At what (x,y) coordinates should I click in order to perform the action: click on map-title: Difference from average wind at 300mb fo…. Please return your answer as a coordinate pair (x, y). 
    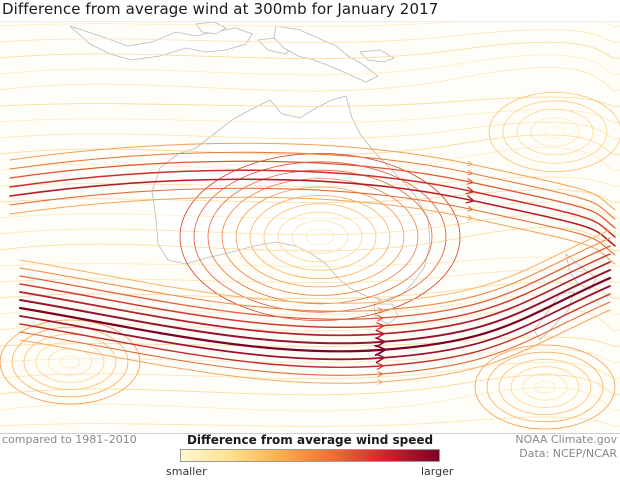
    Looking at the image, I should click on (220, 9).